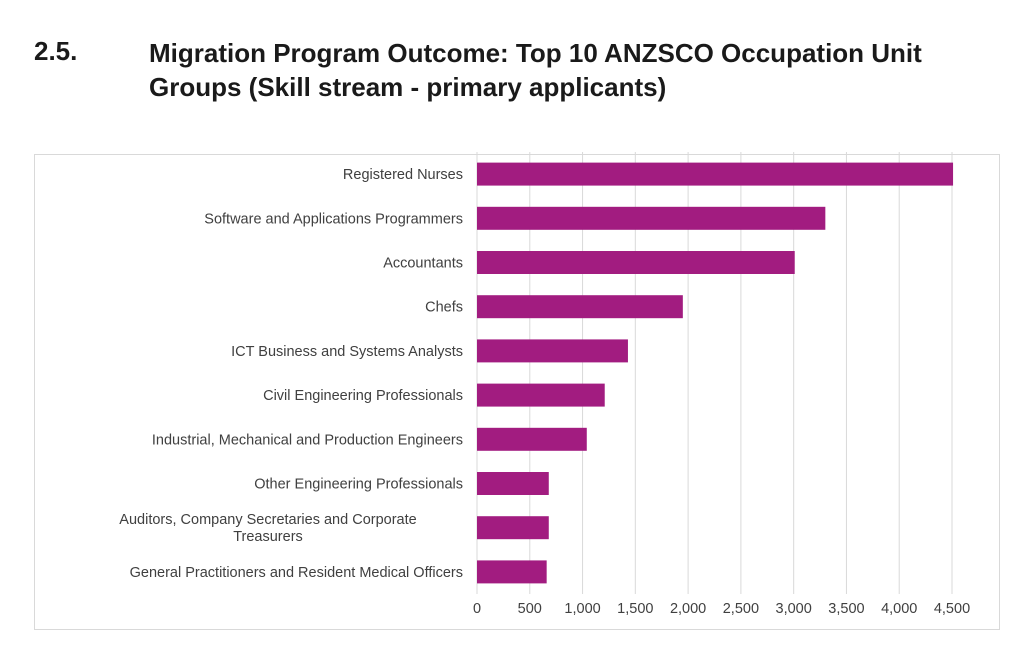 This screenshot has height=668, width=1031. I want to click on section-number: 2.5., so click(56, 51).